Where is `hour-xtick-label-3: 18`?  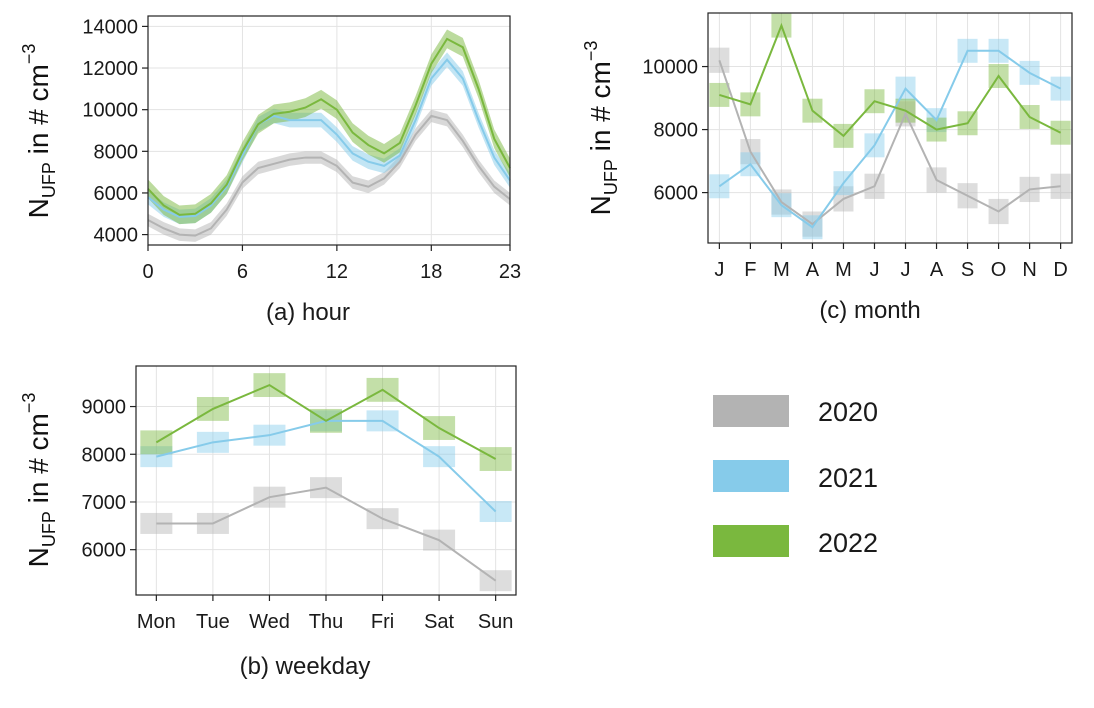
hour-xtick-label-3: 18 is located at coordinates (431, 272).